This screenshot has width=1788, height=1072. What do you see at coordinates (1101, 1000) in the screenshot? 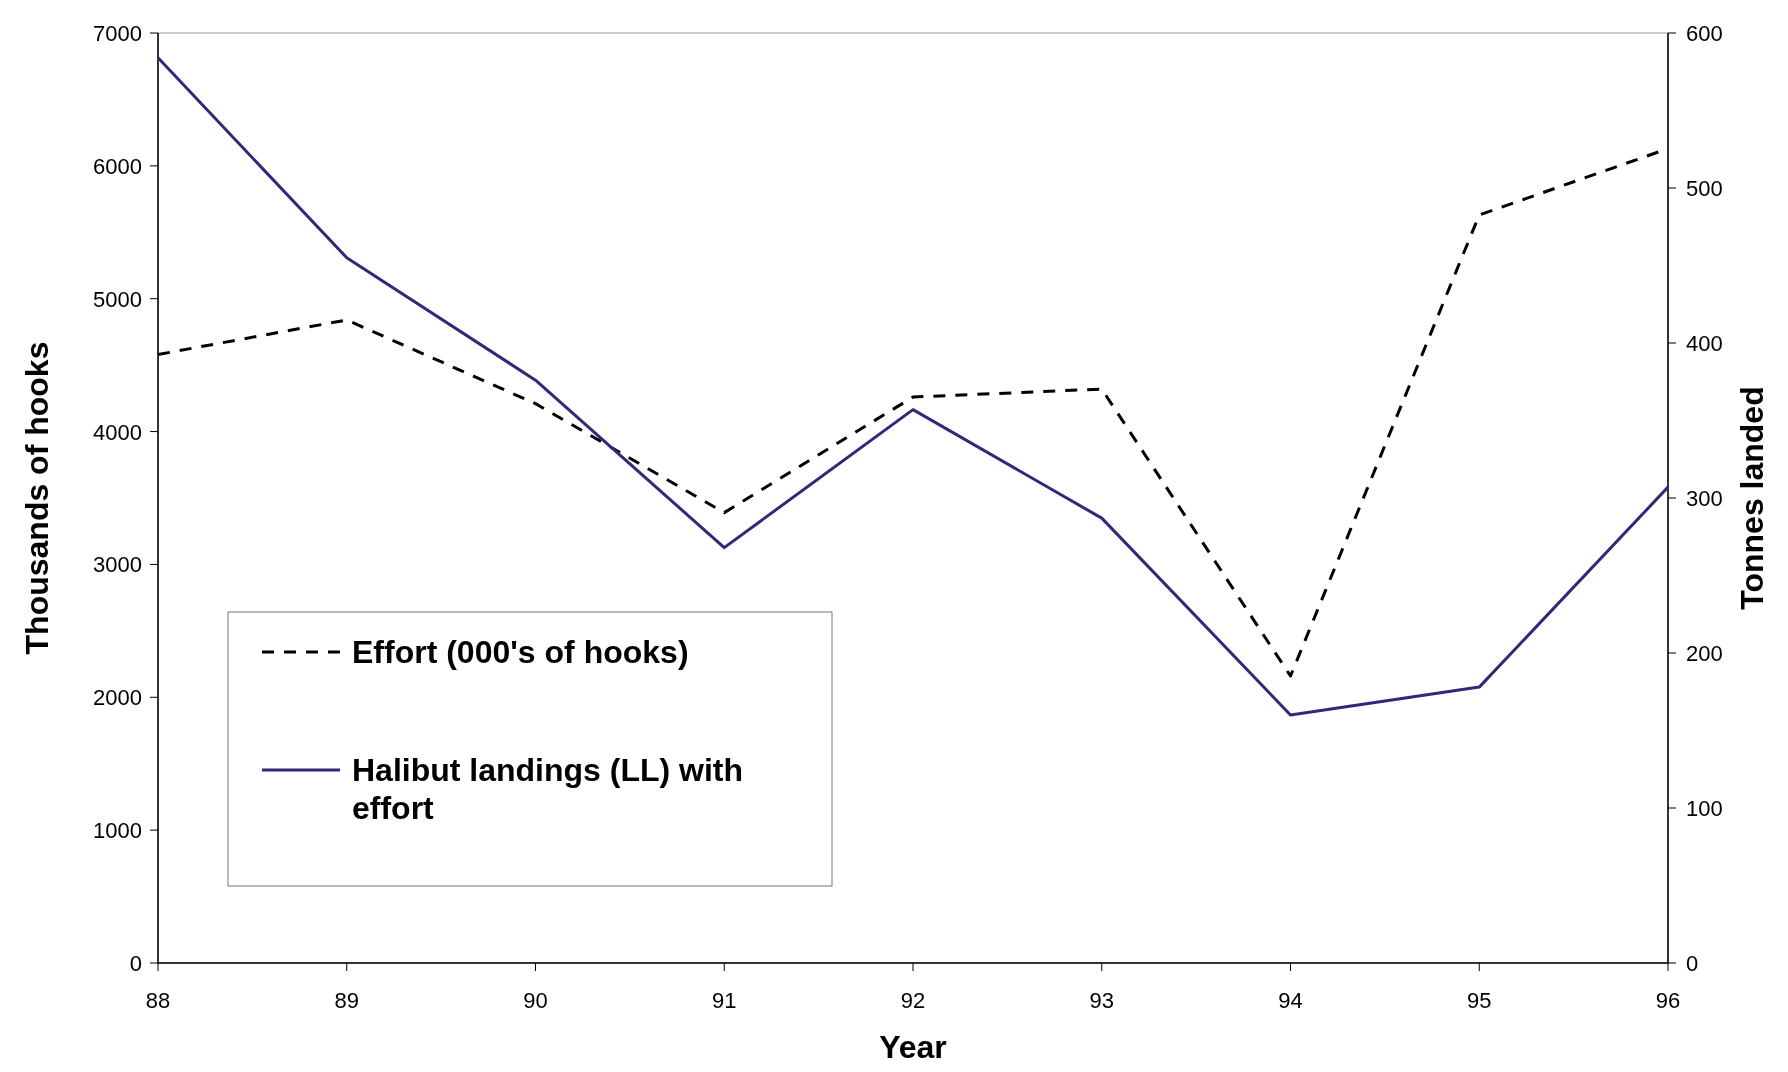
I see `x-tick-label: 93` at bounding box center [1101, 1000].